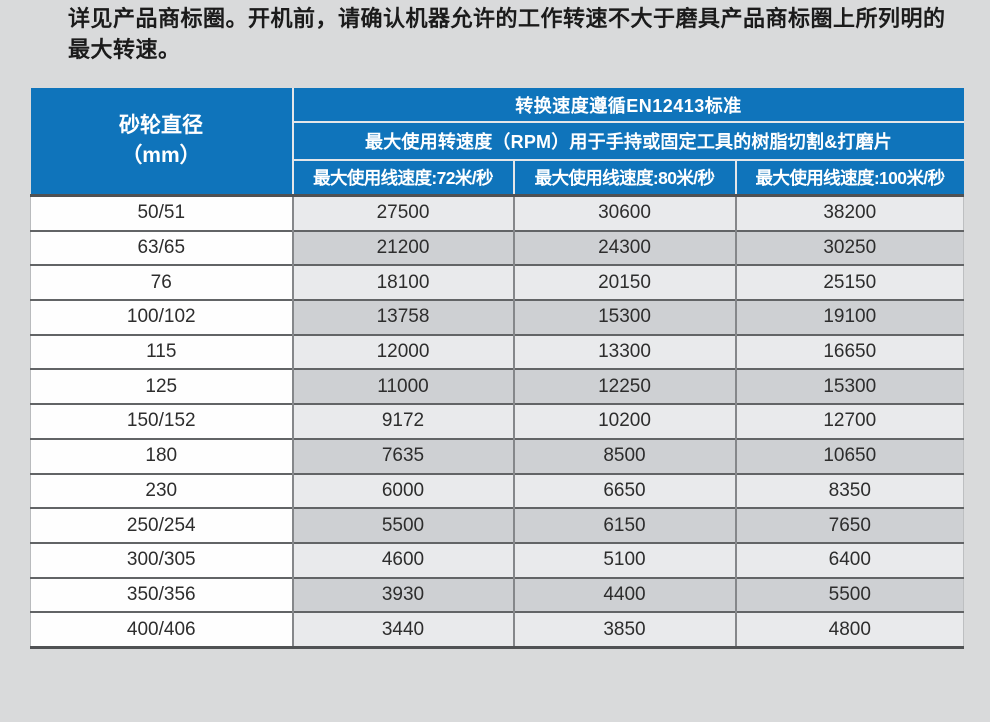  I want to click on rpm-cell: 6400, so click(849, 559).